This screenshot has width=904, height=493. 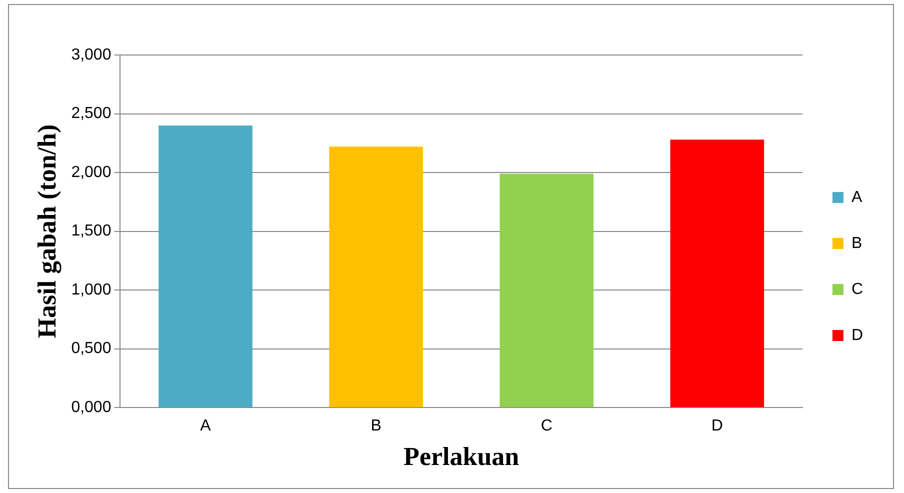 I want to click on y-tick-label: 3,000, so click(x=91, y=55).